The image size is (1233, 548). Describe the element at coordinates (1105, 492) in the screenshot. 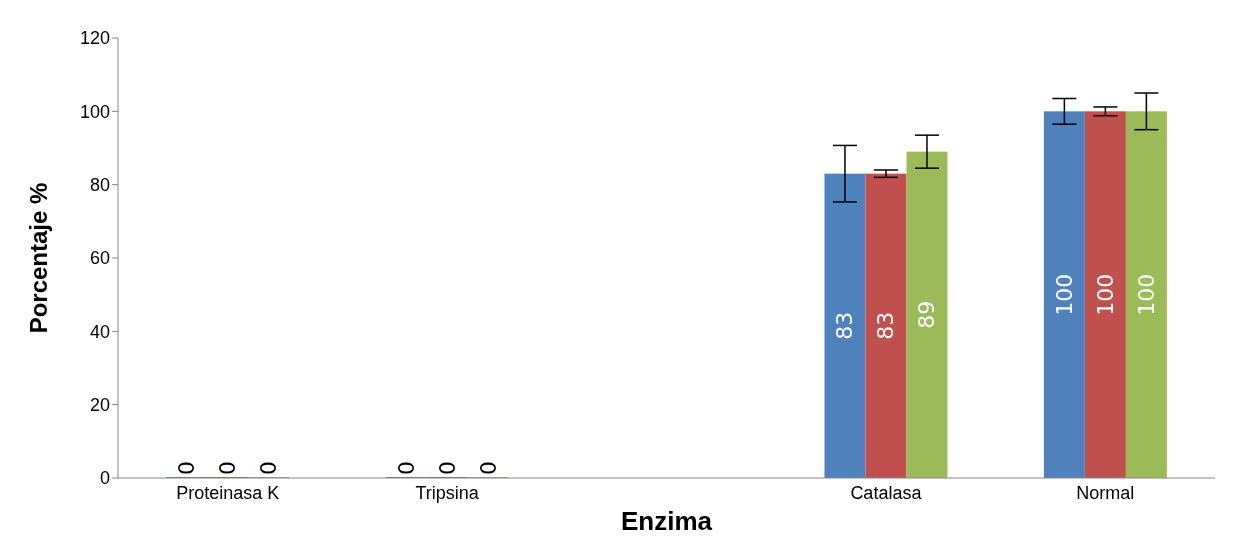

I see `x-tick-label: Normal` at that location.